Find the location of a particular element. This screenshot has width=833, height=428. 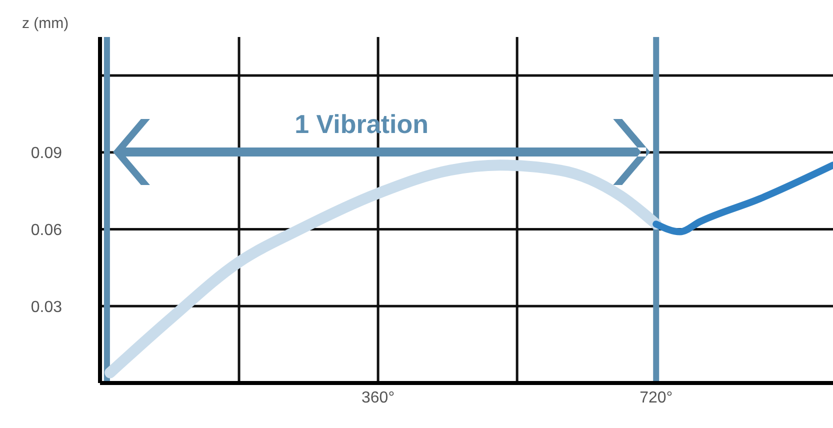

x-tick-label: 720° is located at coordinates (656, 397).